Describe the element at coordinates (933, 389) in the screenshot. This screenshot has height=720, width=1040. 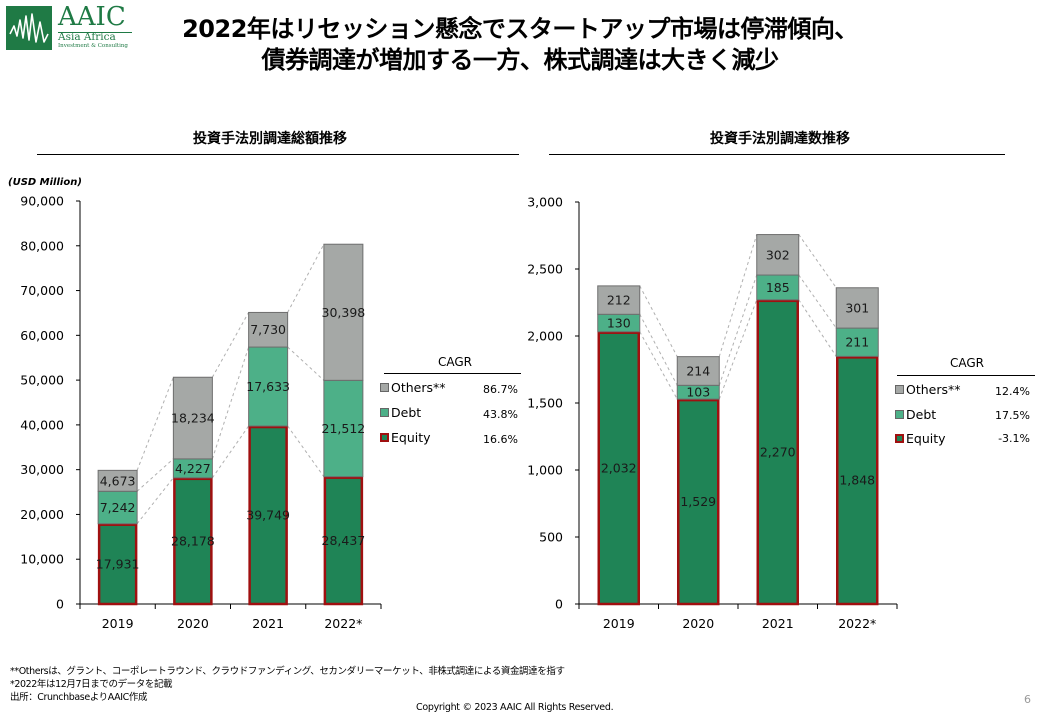
I see `legend-label: Others**` at that location.